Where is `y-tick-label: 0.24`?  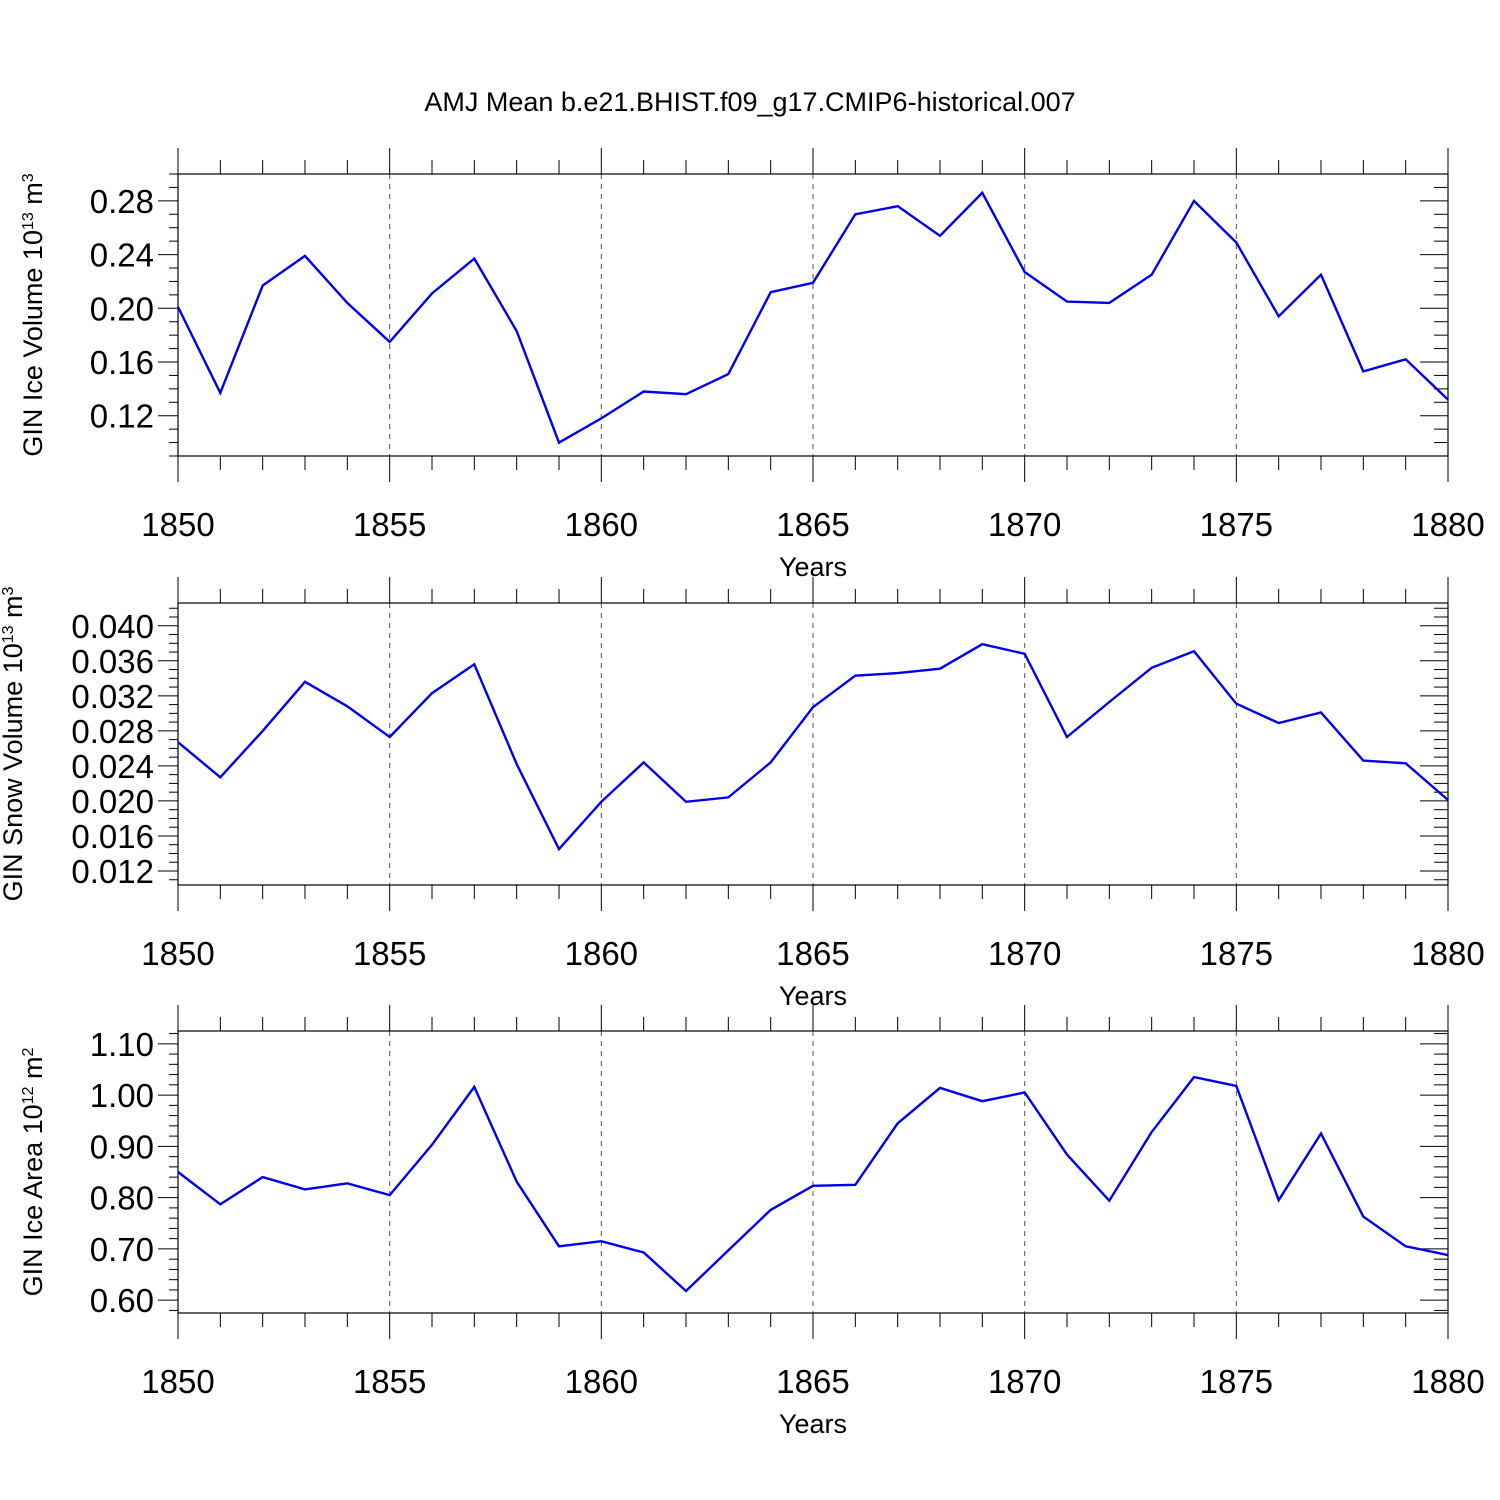 y-tick-label: 0.24 is located at coordinates (122, 255).